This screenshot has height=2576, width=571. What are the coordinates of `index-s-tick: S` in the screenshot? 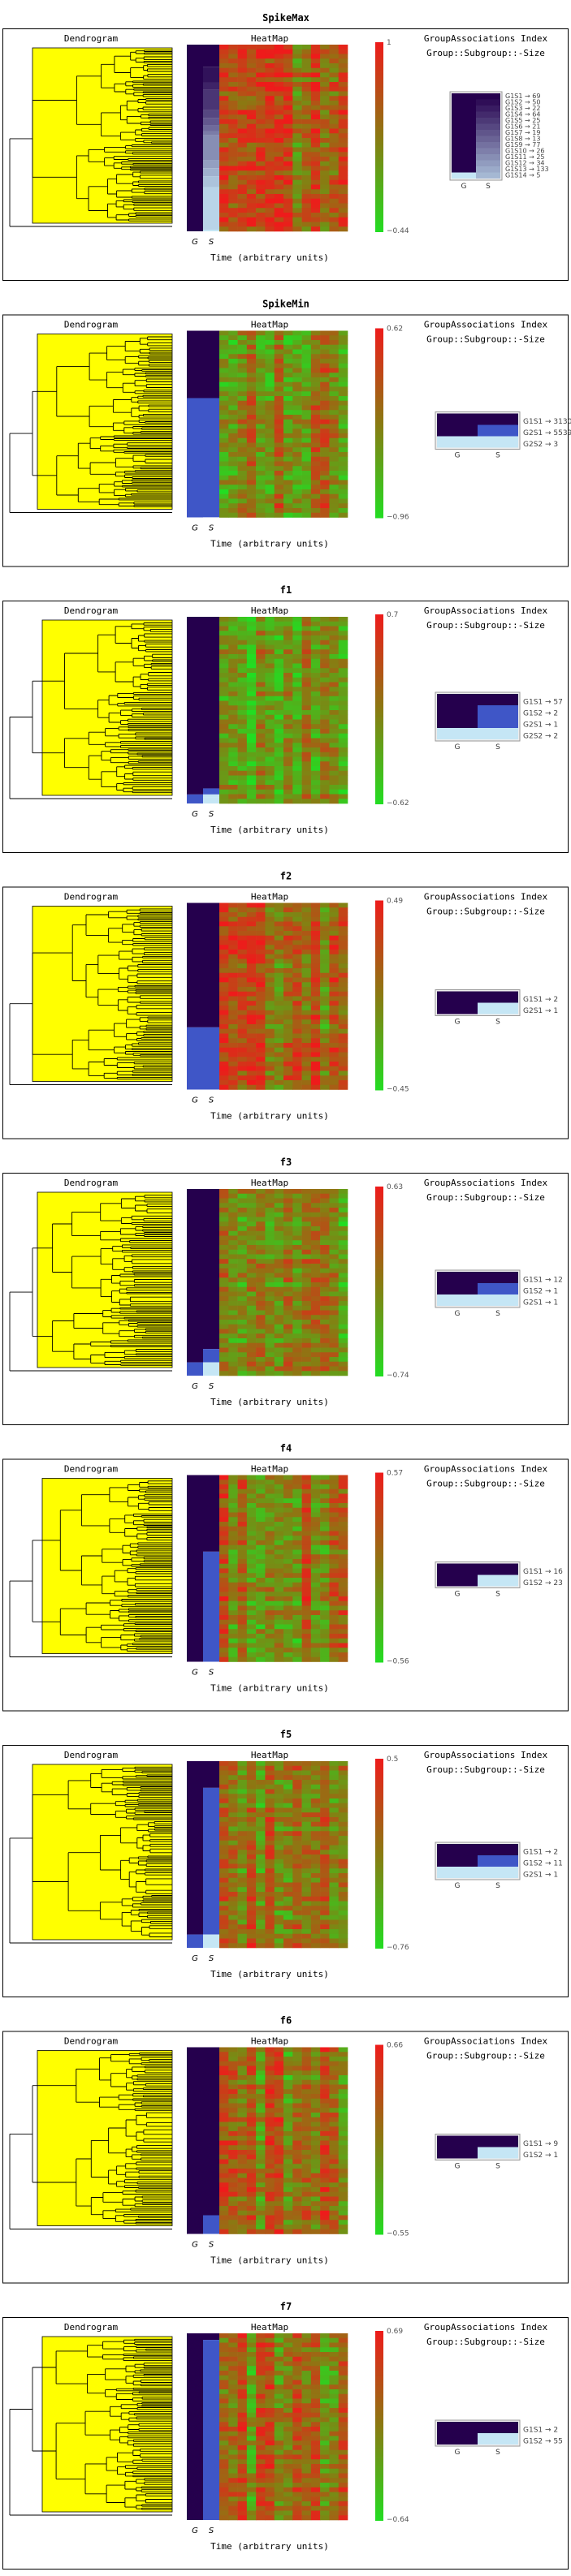 It's located at (497, 748).